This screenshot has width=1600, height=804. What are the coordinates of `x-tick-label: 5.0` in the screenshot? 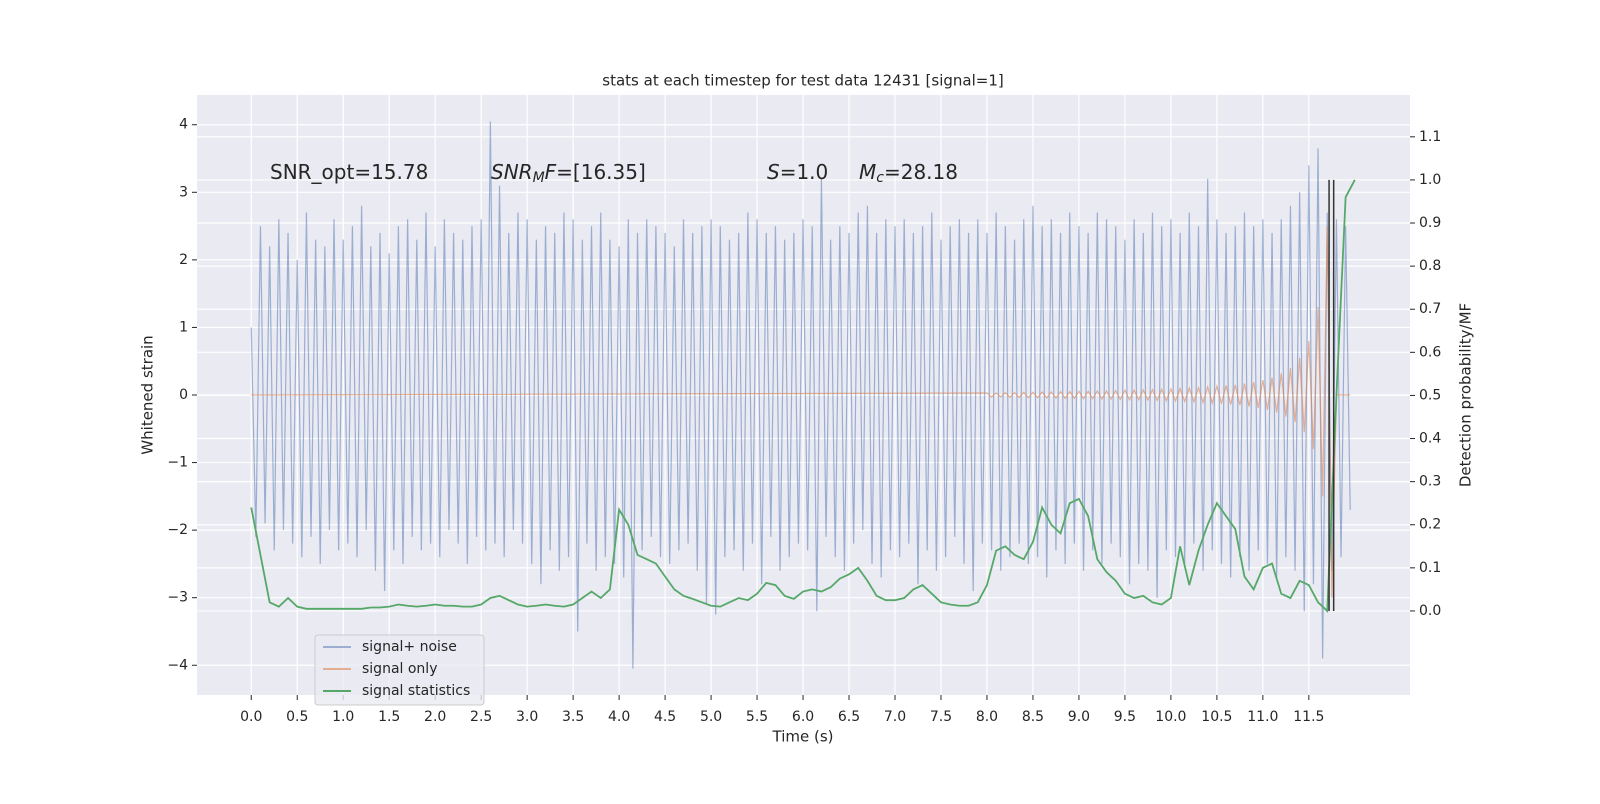 It's located at (711, 717).